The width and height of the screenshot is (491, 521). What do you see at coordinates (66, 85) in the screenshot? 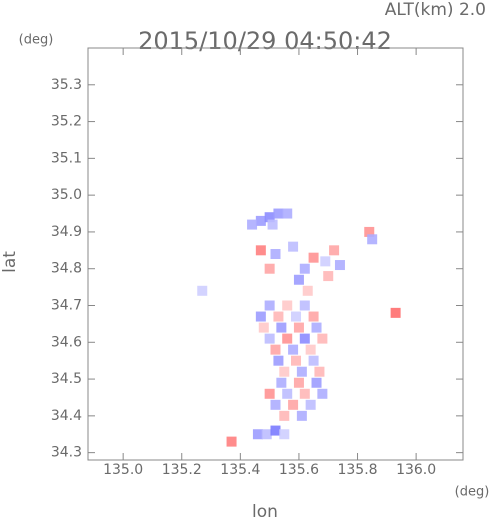
I see `y-tick-label: 35.3` at bounding box center [66, 85].